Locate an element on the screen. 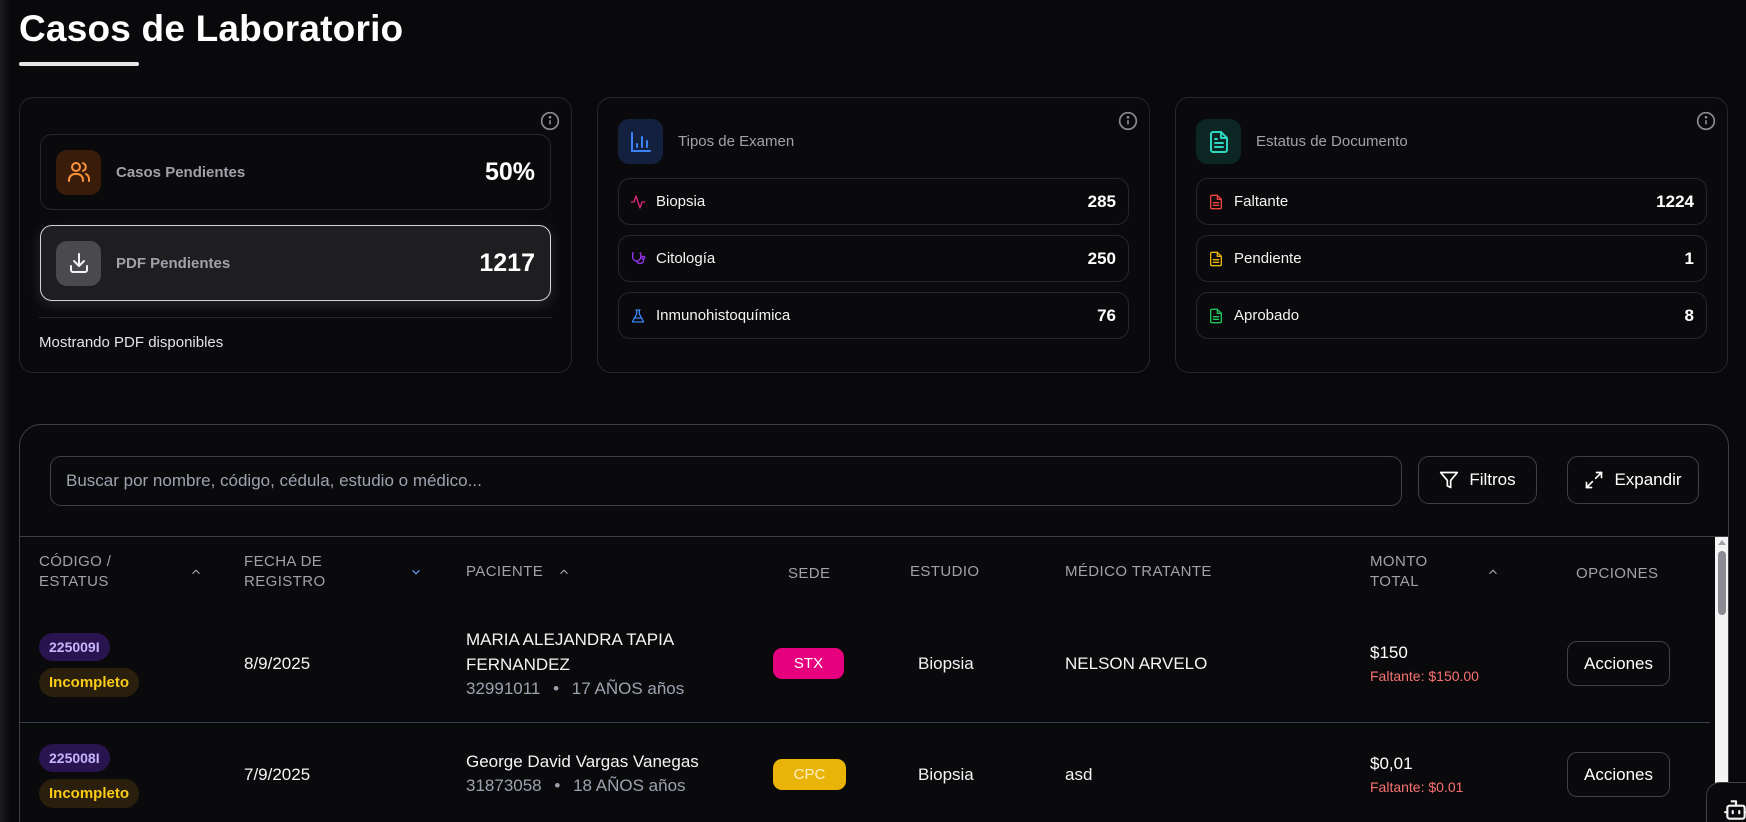 The width and height of the screenshot is (1746, 822). header-line: MONTO is located at coordinates (1399, 561).